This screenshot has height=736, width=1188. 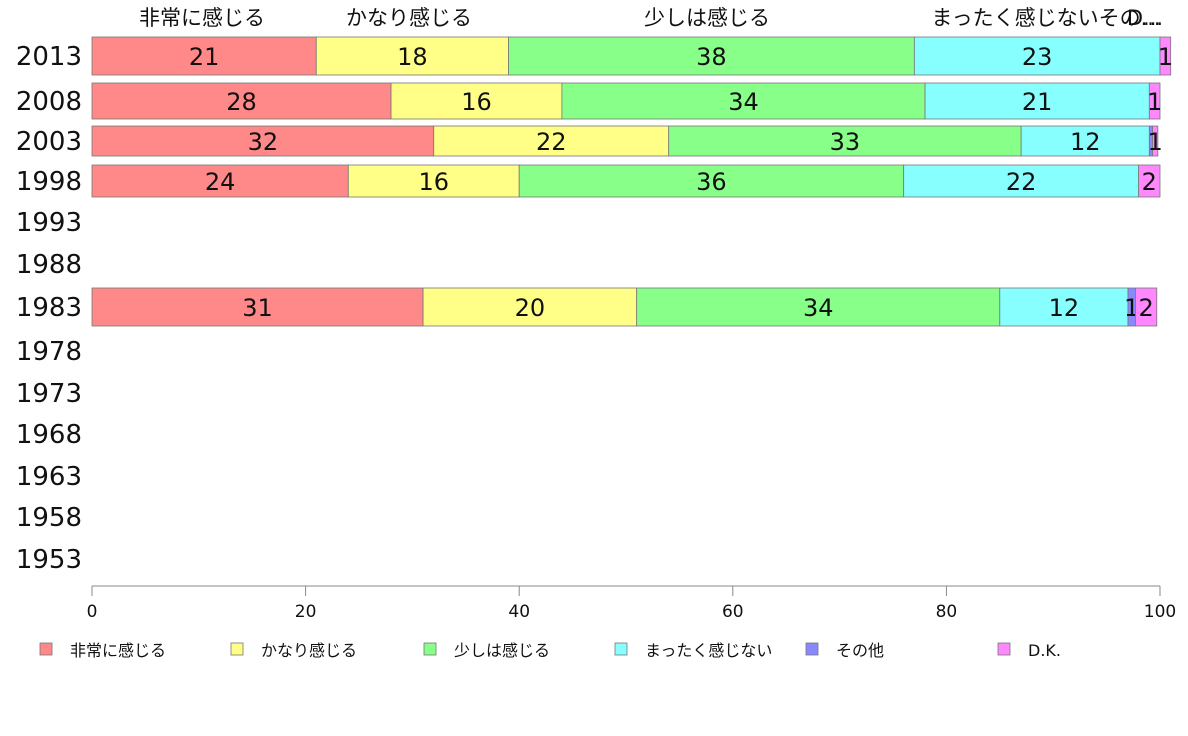 What do you see at coordinates (49, 102) in the screenshot?
I see `year-label: 2008` at bounding box center [49, 102].